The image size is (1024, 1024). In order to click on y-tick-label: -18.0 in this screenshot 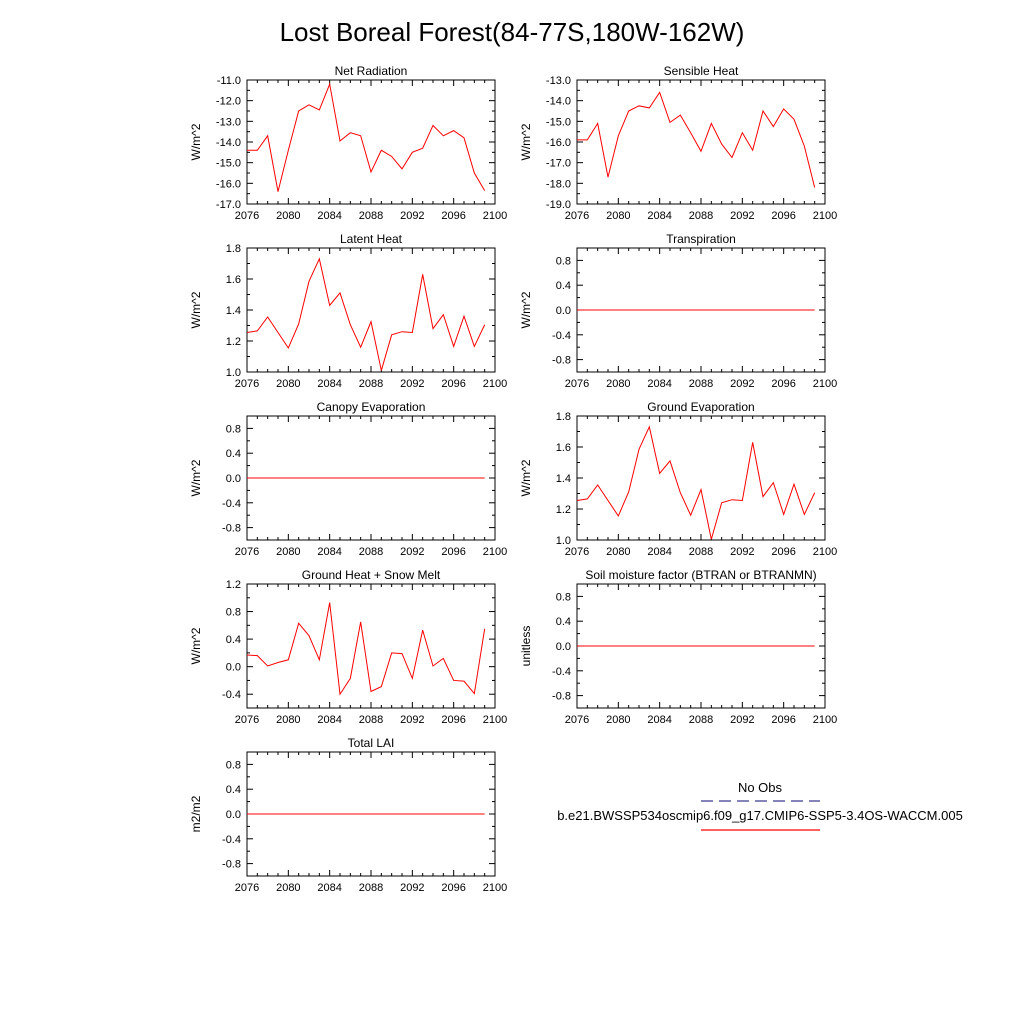, I will do `click(558, 184)`.